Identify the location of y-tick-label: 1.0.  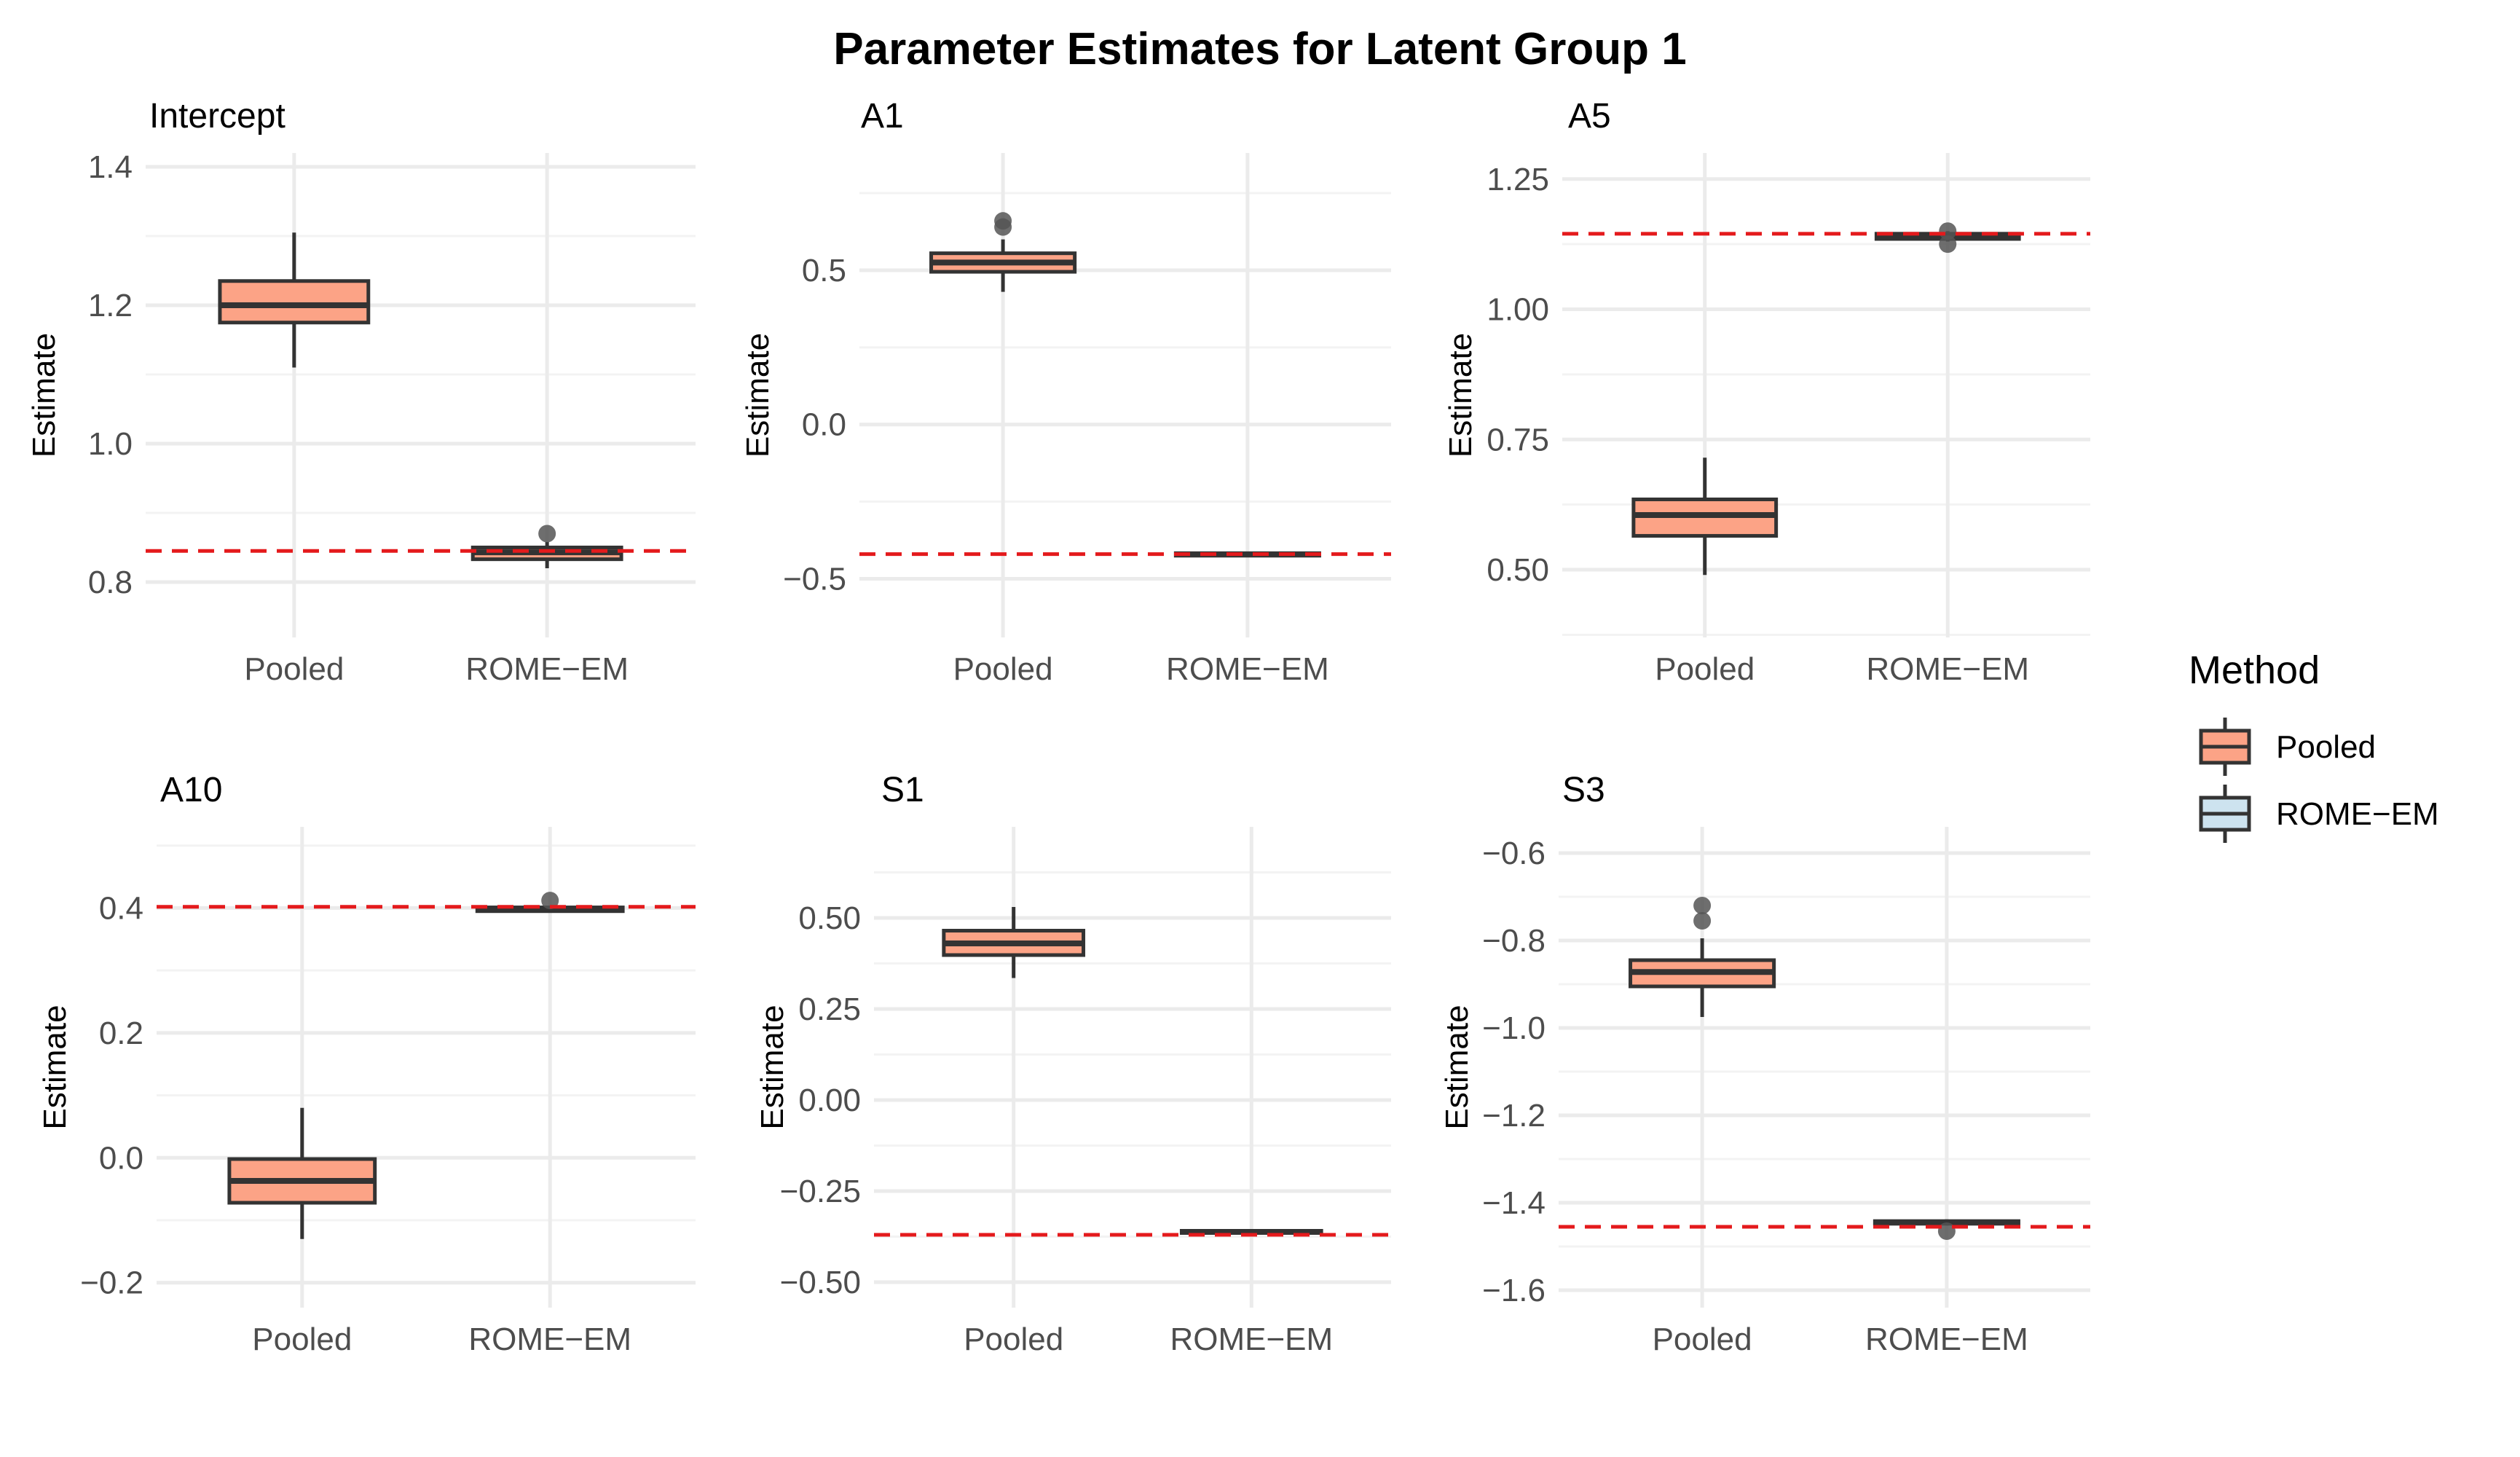
(110, 444).